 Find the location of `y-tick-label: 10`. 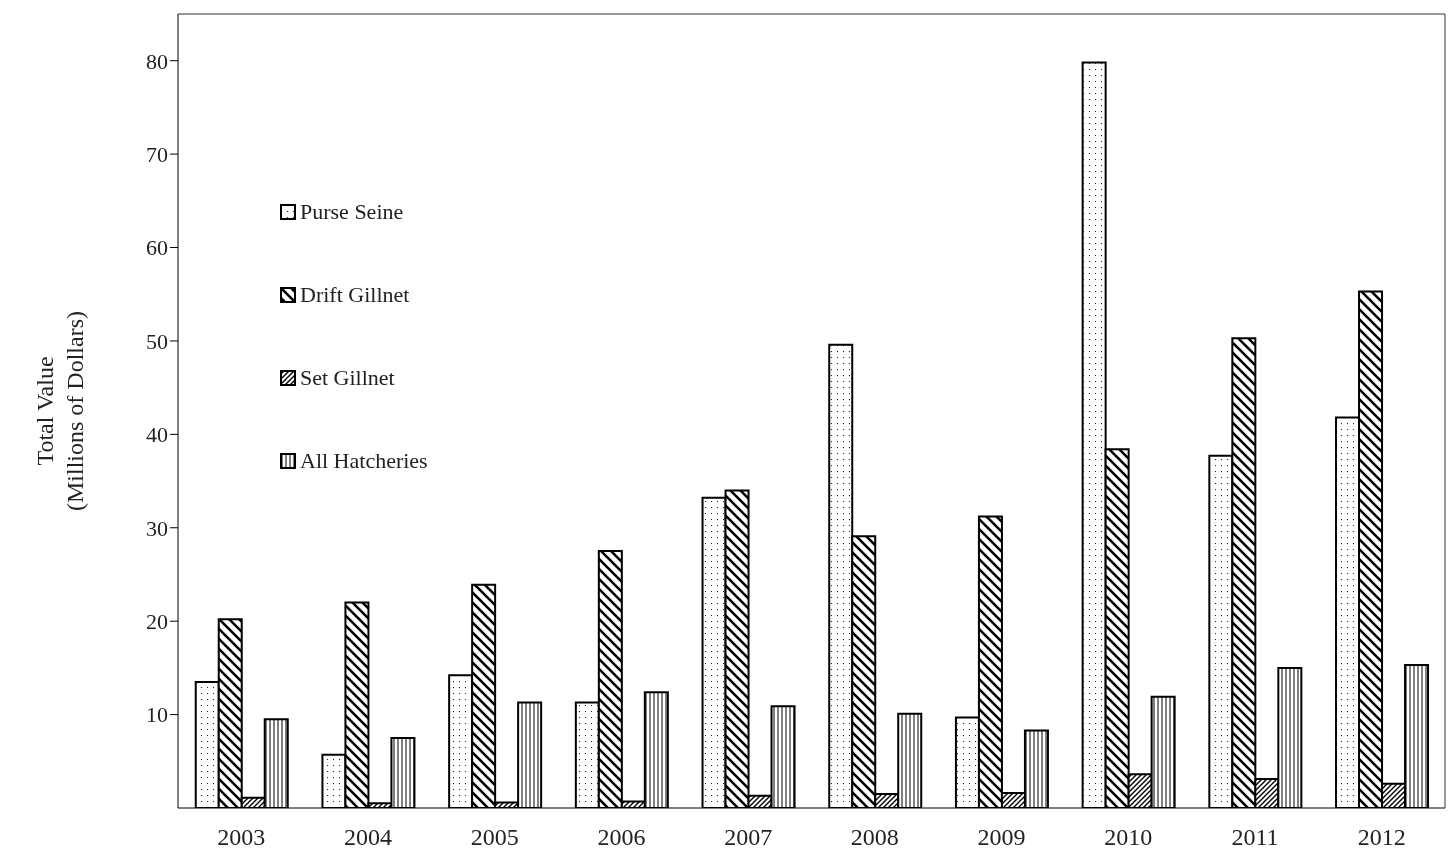

y-tick-label: 10 is located at coordinates (157, 715).